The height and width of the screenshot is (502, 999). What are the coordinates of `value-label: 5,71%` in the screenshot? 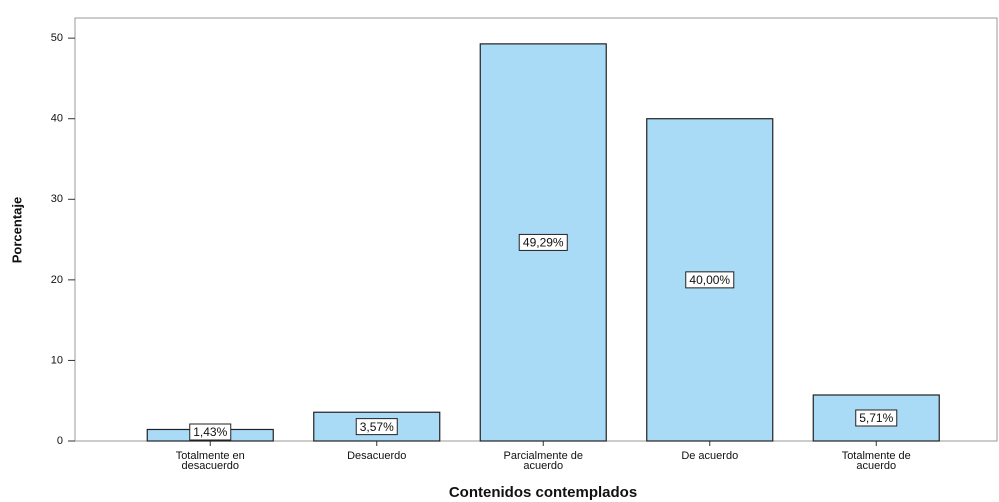 It's located at (876, 418).